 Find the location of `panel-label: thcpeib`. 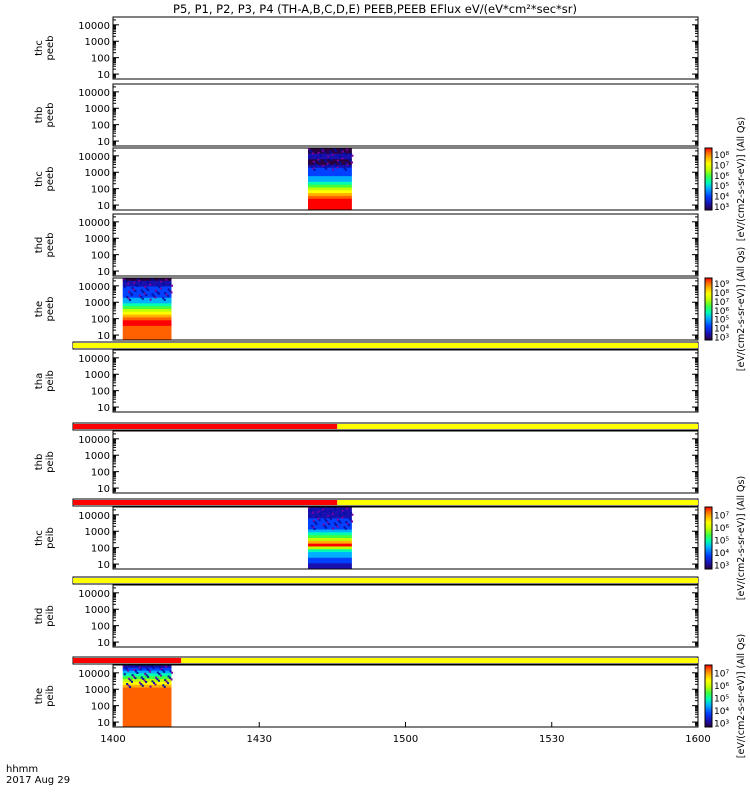

panel-label: thcpeib is located at coordinates (45, 538).